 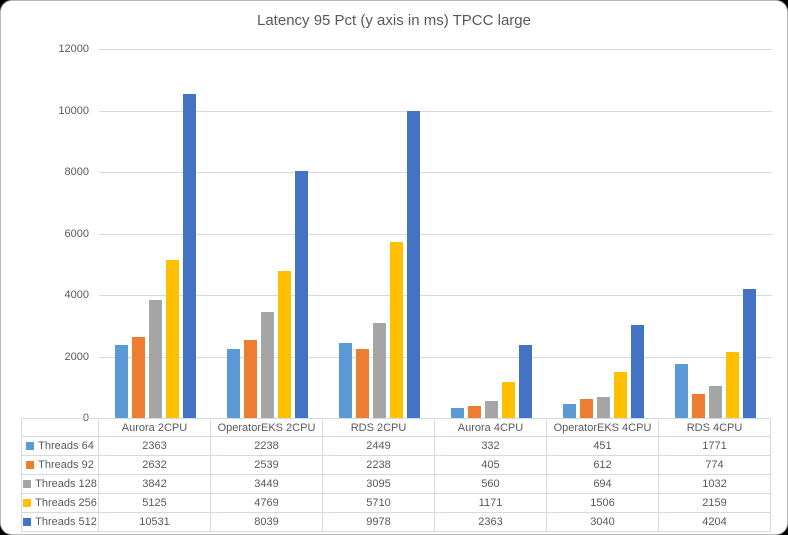 What do you see at coordinates (490, 446) in the screenshot?
I see `table-value-cell: 332` at bounding box center [490, 446].